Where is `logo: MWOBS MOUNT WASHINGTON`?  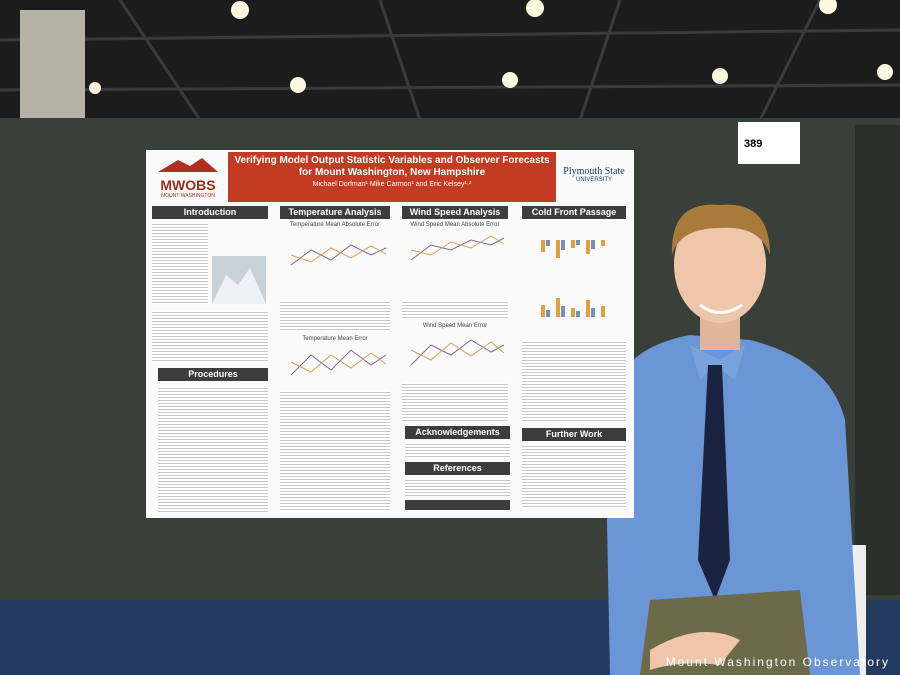
logo: MWOBS MOUNT WASHINGTON is located at coordinates (188, 178).